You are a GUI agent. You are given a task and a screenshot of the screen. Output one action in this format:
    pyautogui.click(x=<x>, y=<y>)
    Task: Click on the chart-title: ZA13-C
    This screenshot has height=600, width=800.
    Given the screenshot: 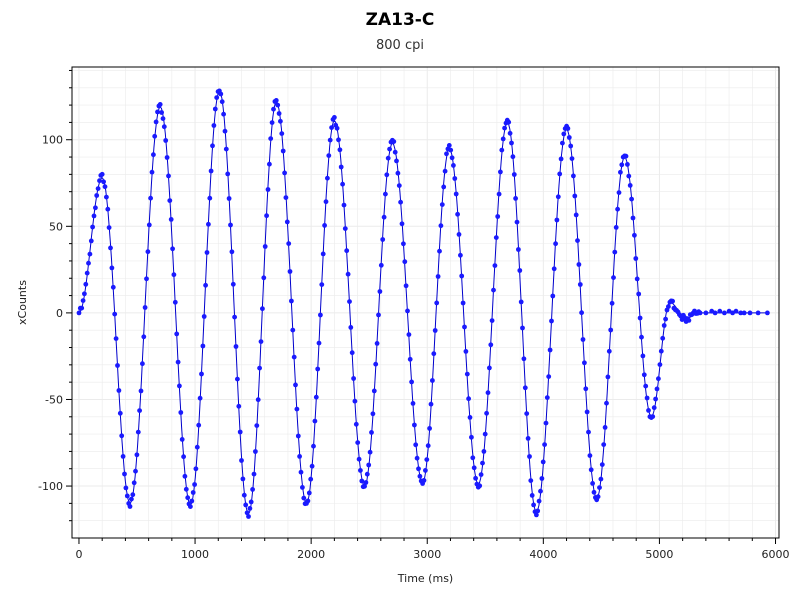 What is the action you would take?
    pyautogui.click(x=400, y=20)
    